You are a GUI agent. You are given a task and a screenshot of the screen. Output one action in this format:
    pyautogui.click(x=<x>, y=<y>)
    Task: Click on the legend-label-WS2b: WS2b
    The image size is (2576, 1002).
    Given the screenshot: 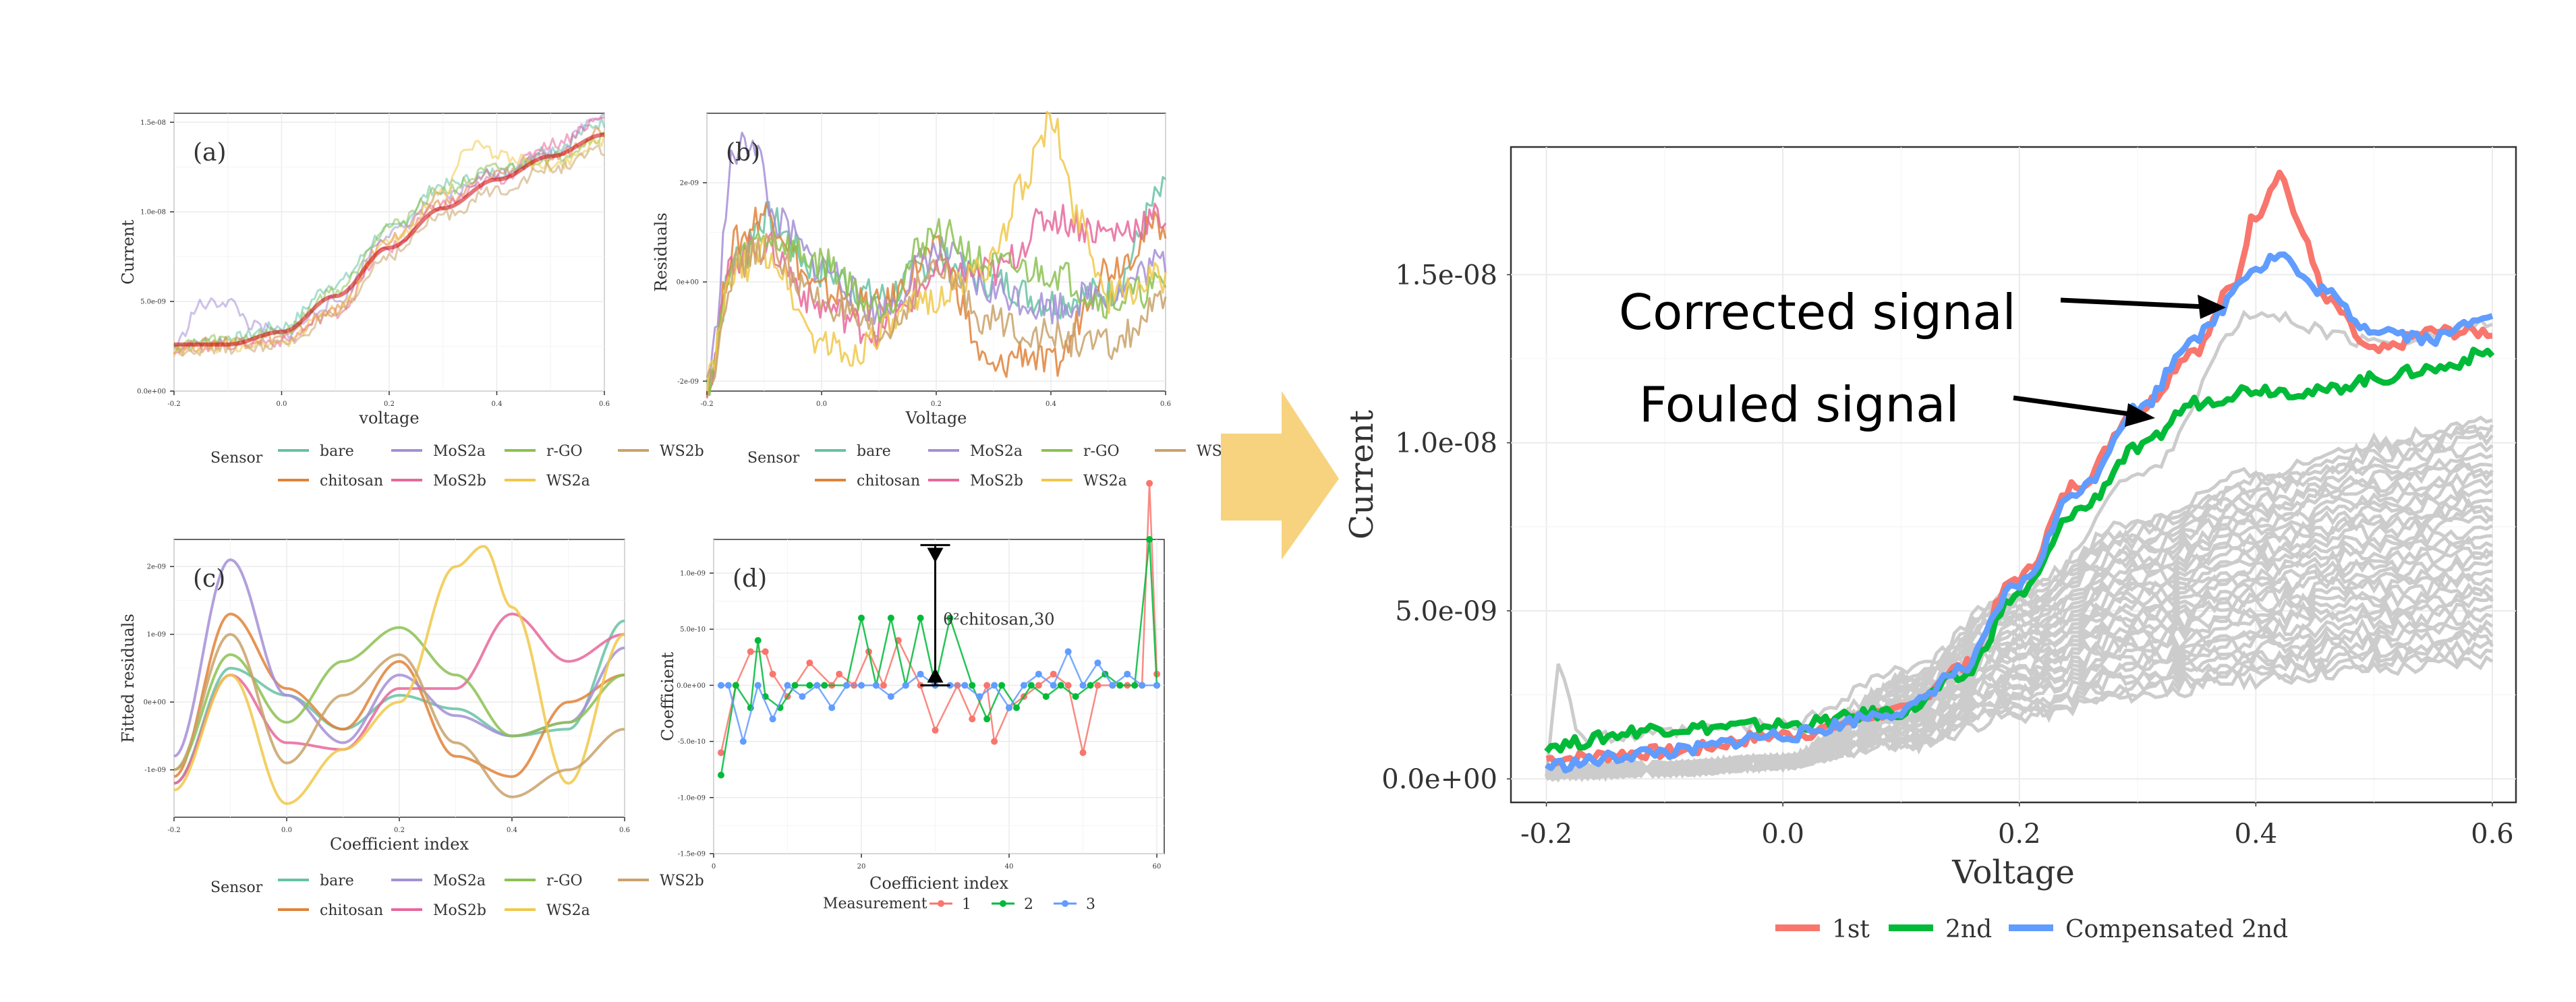 What is the action you would take?
    pyautogui.click(x=682, y=881)
    